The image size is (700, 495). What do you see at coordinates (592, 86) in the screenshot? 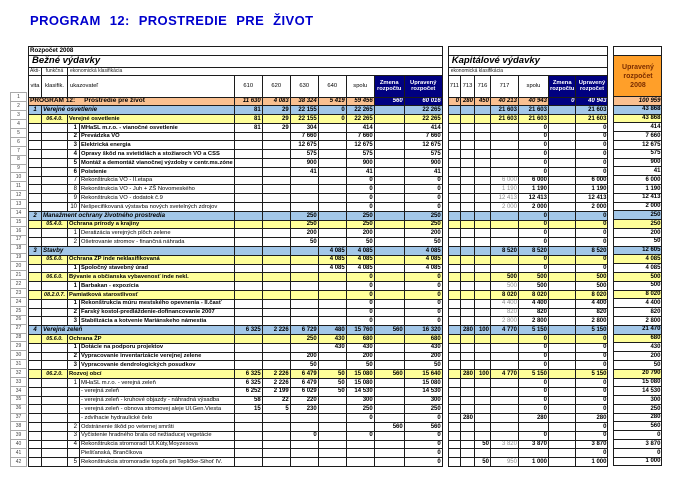
I see `col-header-k-upraveny-rozpocet: Upravený rozpočet` at bounding box center [592, 86].